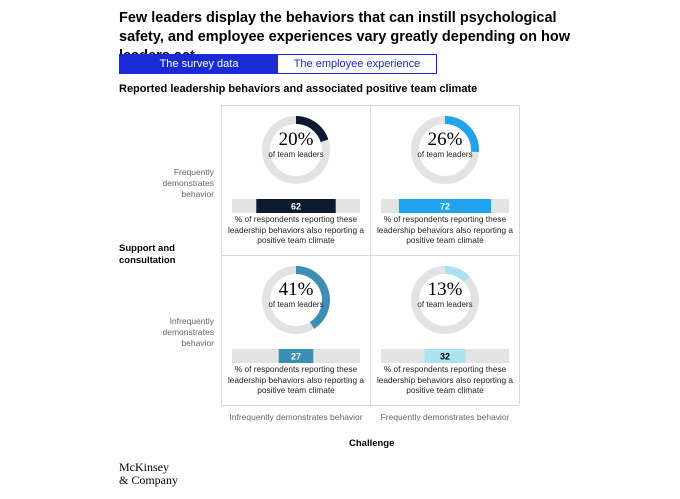  I want to click on bar-value-label: 72, so click(445, 207).